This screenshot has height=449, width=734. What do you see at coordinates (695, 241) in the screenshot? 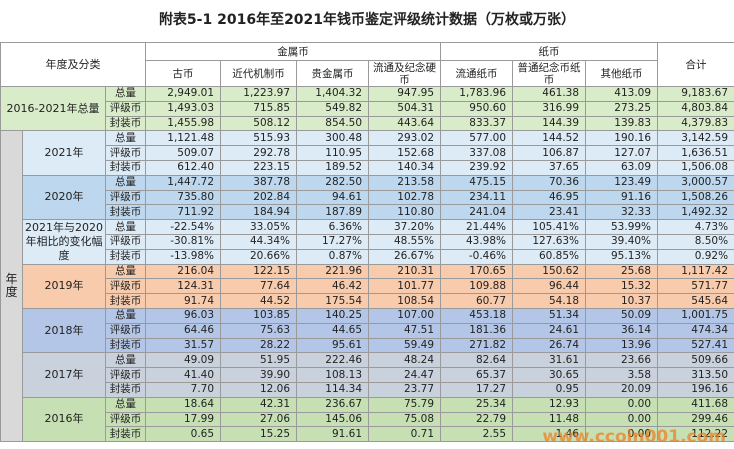
I see `value-cell: 8.50%` at bounding box center [695, 241].